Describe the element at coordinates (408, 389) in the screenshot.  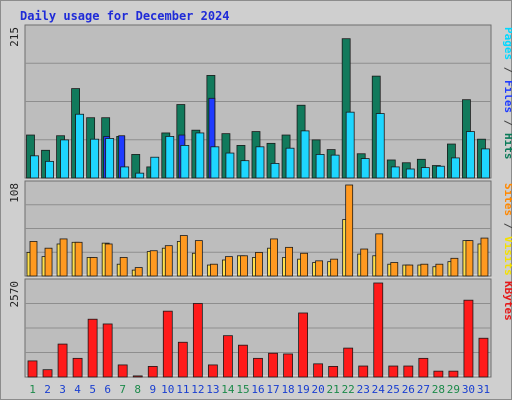
I see `day-label-26: 26` at that location.